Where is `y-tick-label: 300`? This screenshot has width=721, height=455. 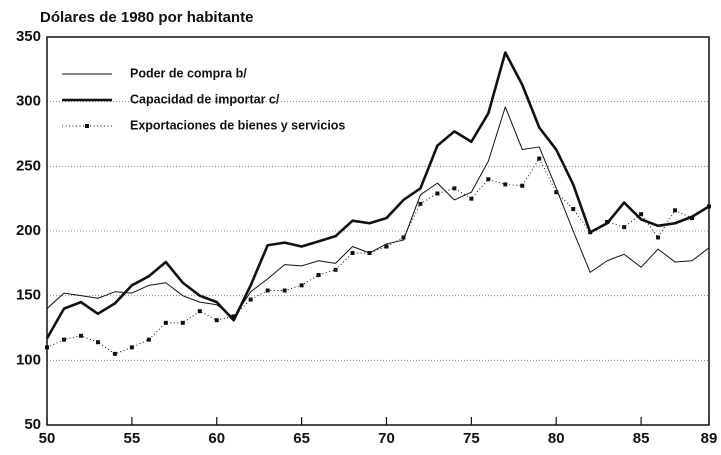
y-tick-label: 300 is located at coordinates (28, 101).